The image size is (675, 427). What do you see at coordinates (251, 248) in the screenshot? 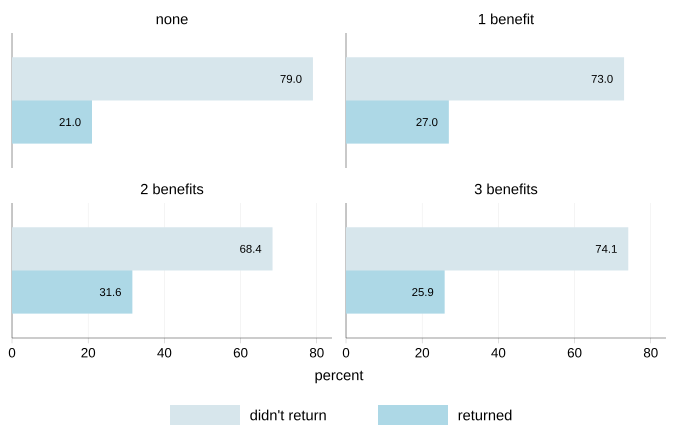
I see `data-label: 68.4` at bounding box center [251, 248].